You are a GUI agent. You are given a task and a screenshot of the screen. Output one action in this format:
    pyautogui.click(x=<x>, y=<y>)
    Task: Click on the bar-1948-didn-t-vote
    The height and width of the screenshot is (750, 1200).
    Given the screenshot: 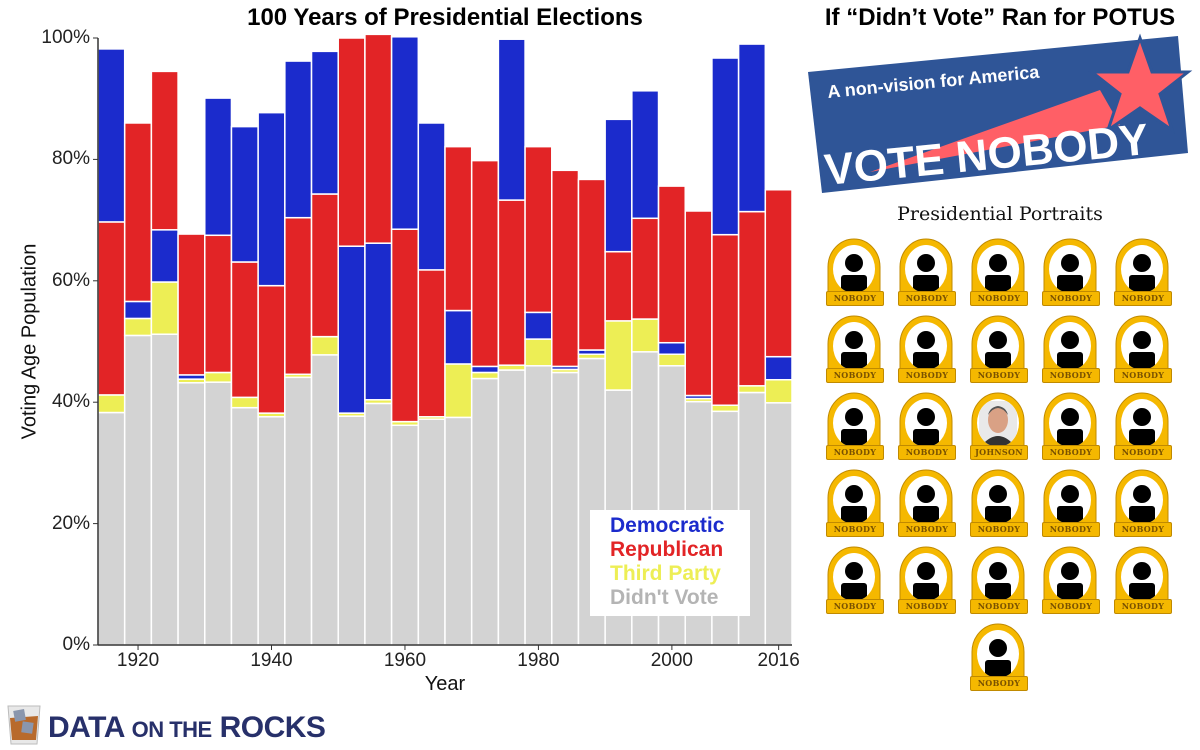 What is the action you would take?
    pyautogui.click(x=324, y=500)
    